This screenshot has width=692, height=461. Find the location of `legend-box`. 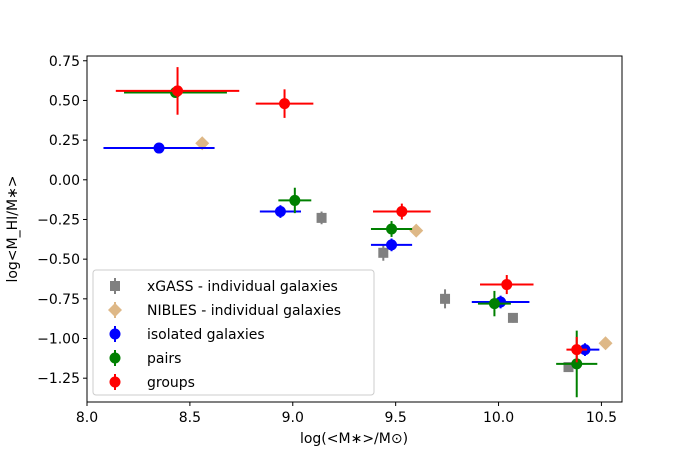

legend-box is located at coordinates (233, 332).